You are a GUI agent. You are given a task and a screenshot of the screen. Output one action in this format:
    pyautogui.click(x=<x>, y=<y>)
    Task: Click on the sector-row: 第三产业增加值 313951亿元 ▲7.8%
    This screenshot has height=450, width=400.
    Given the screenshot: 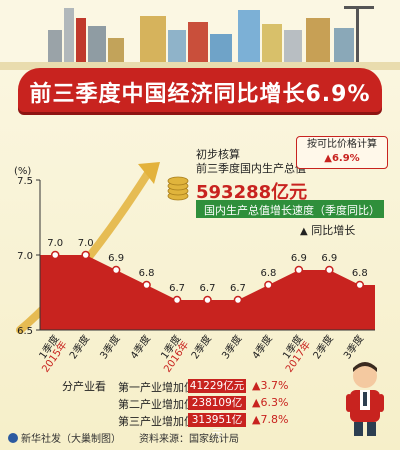 What is the action you would take?
    pyautogui.click(x=198, y=426)
    